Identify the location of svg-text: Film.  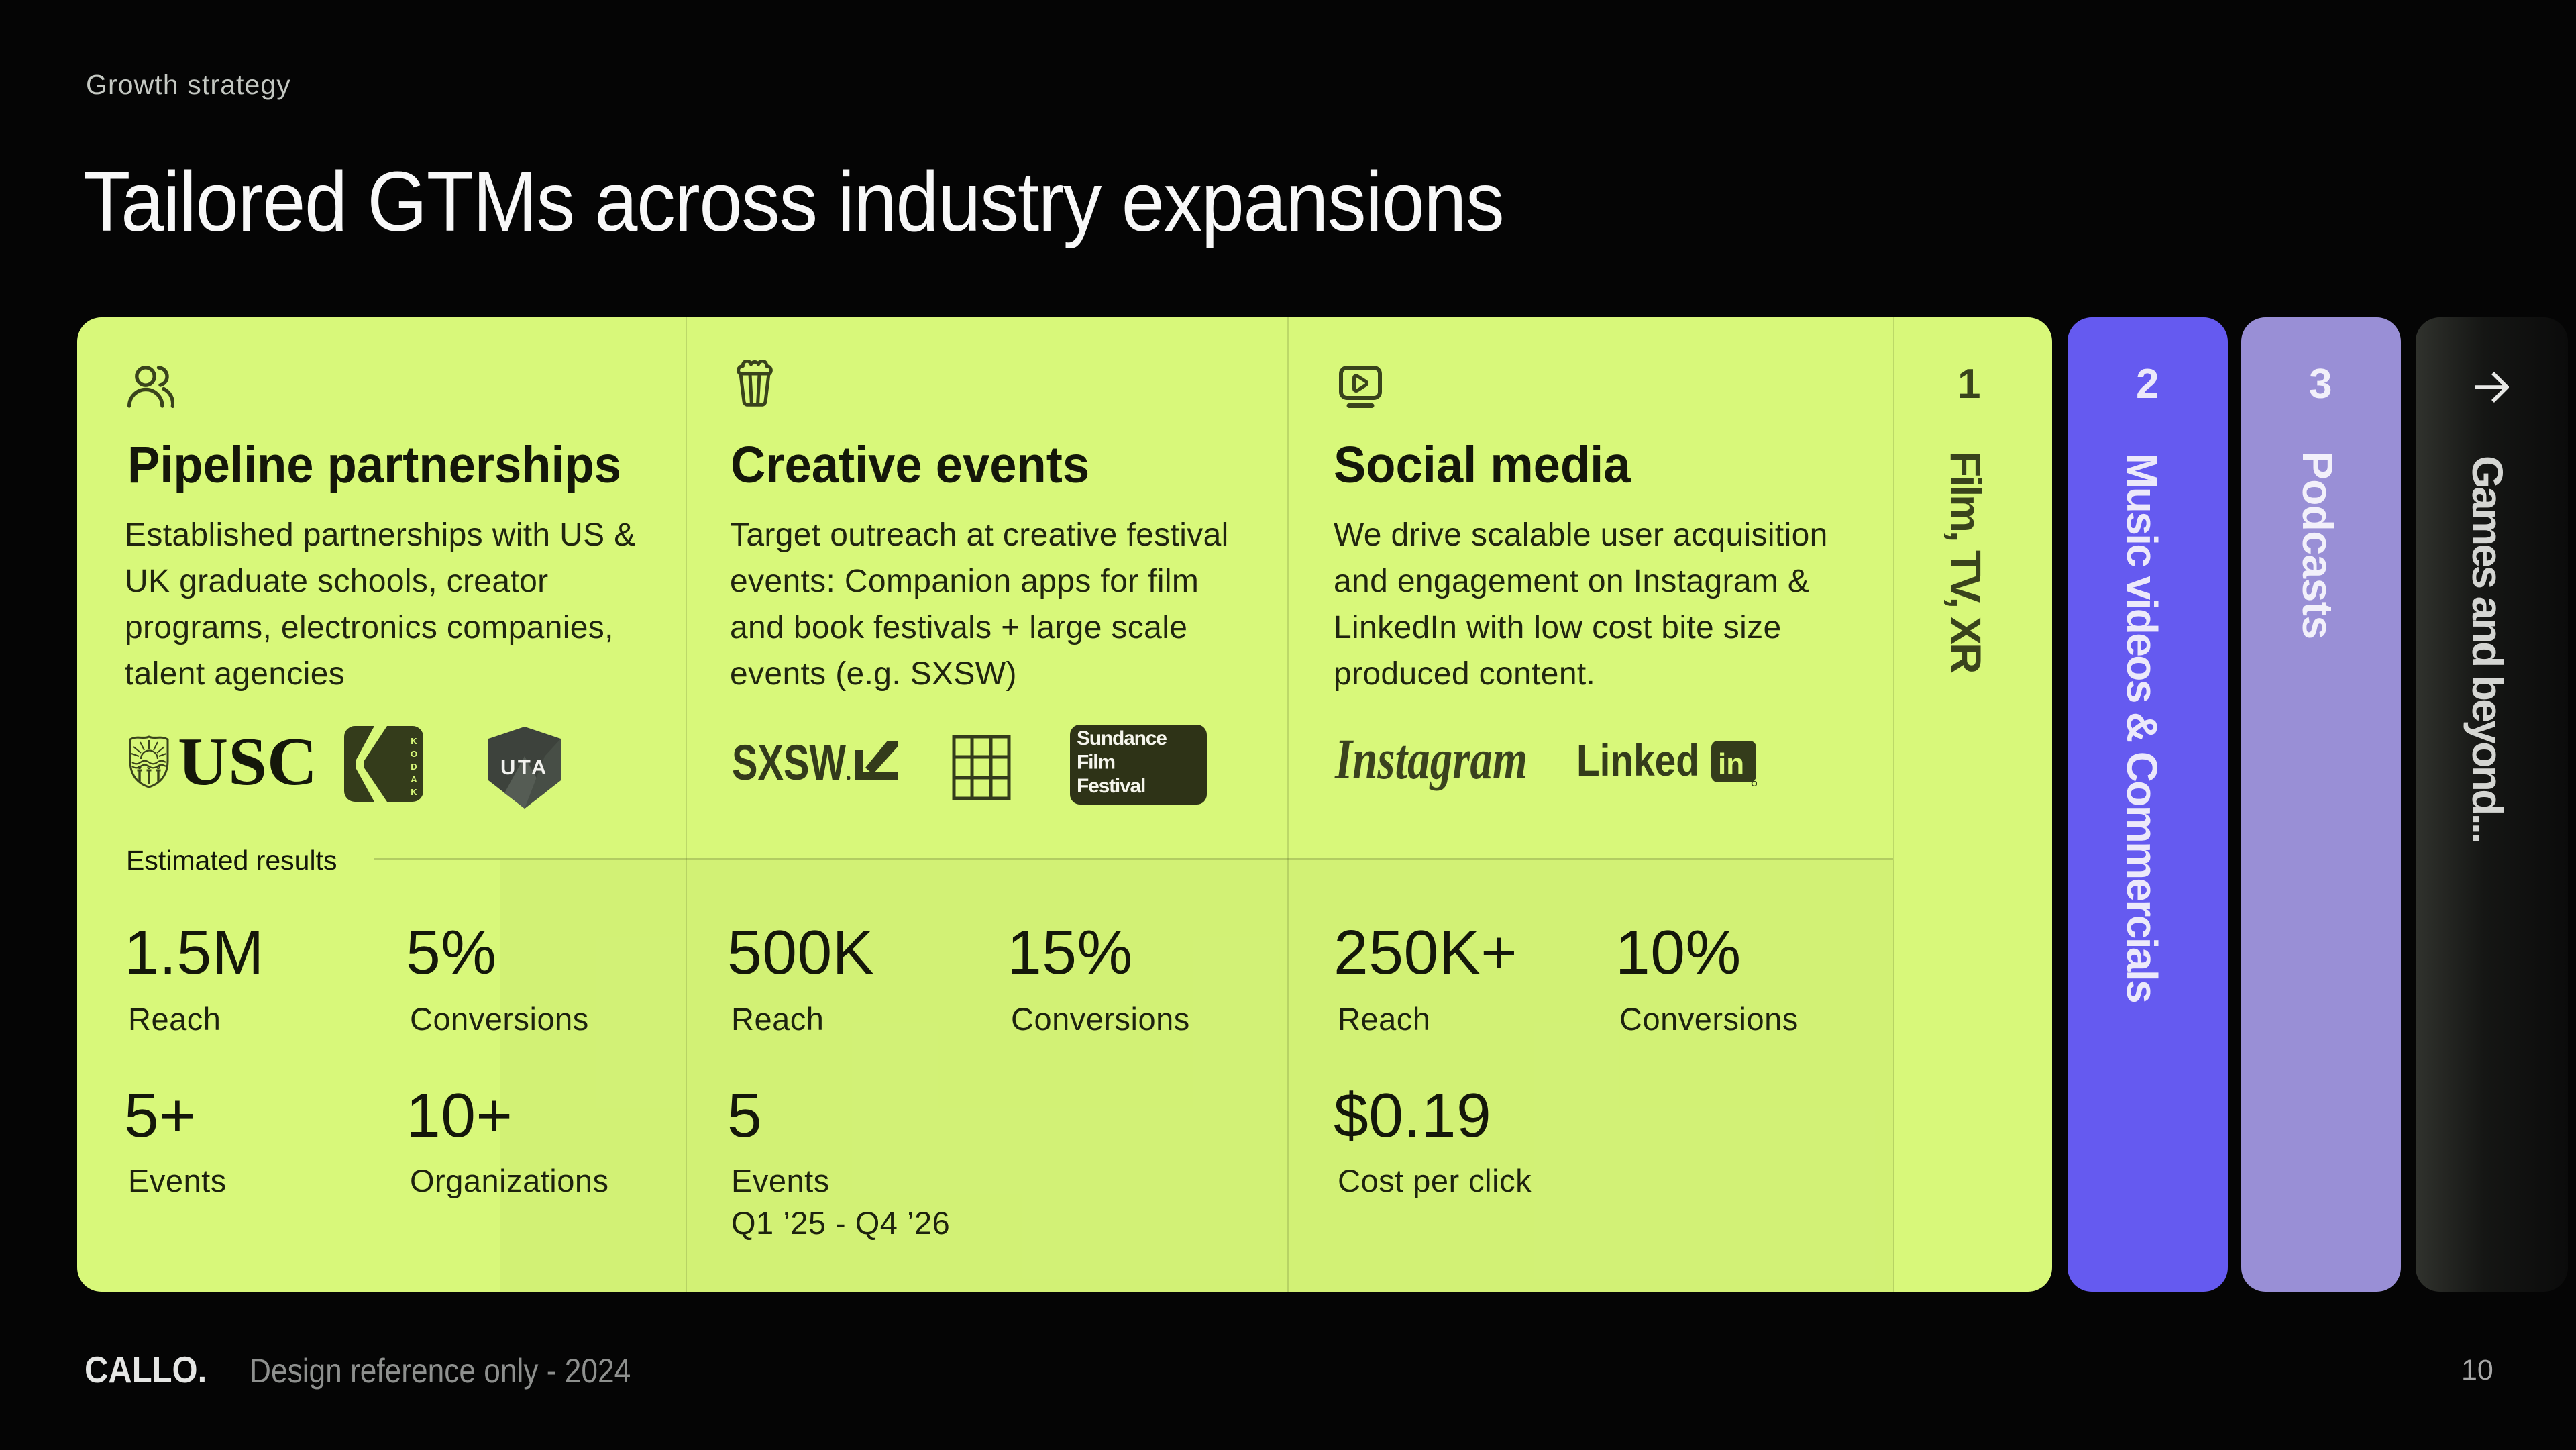
(1096, 763).